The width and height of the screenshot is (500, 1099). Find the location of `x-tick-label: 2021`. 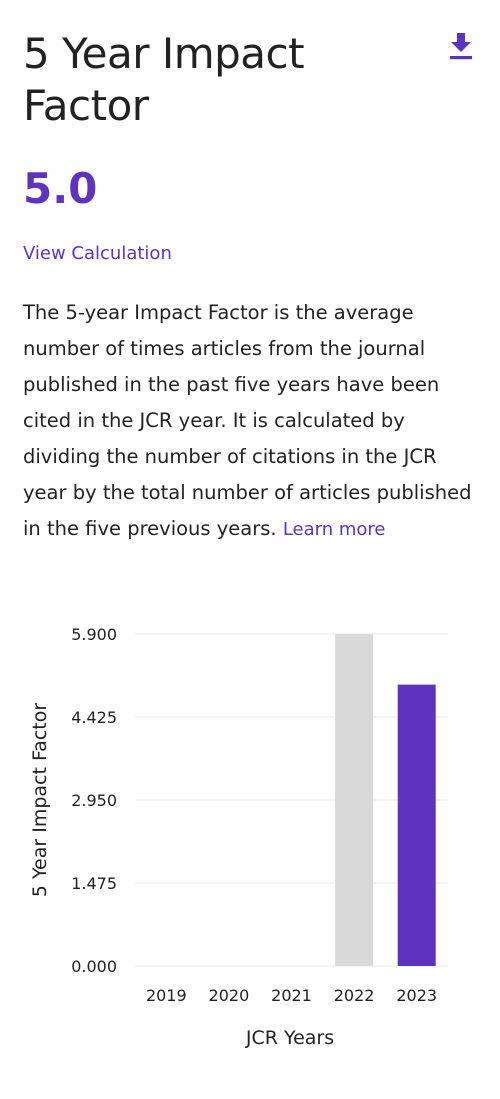

x-tick-label: 2021 is located at coordinates (291, 995).